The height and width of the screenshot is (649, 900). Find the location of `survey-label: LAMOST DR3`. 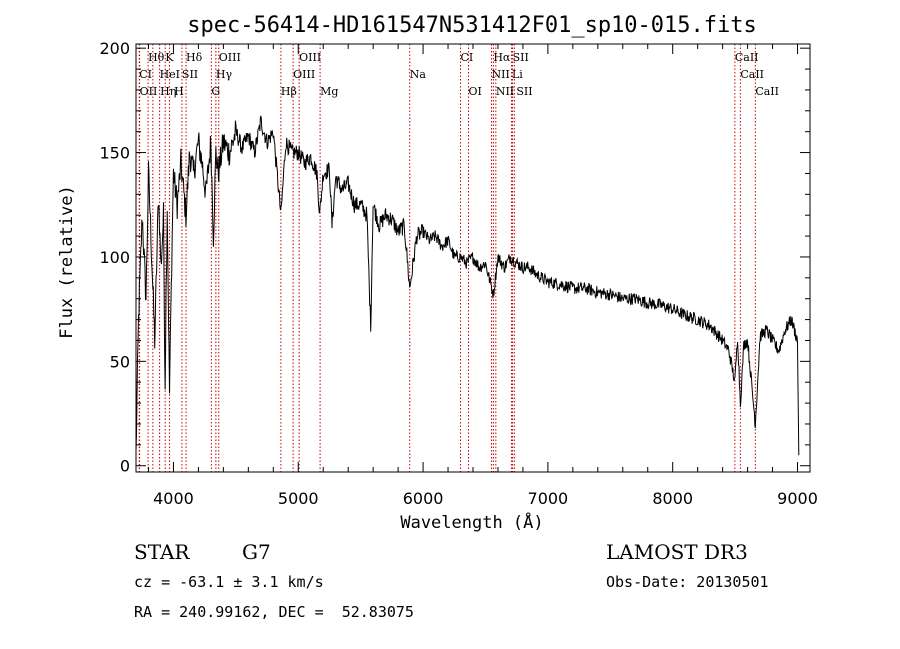

survey-label: LAMOST DR3 is located at coordinates (677, 552).